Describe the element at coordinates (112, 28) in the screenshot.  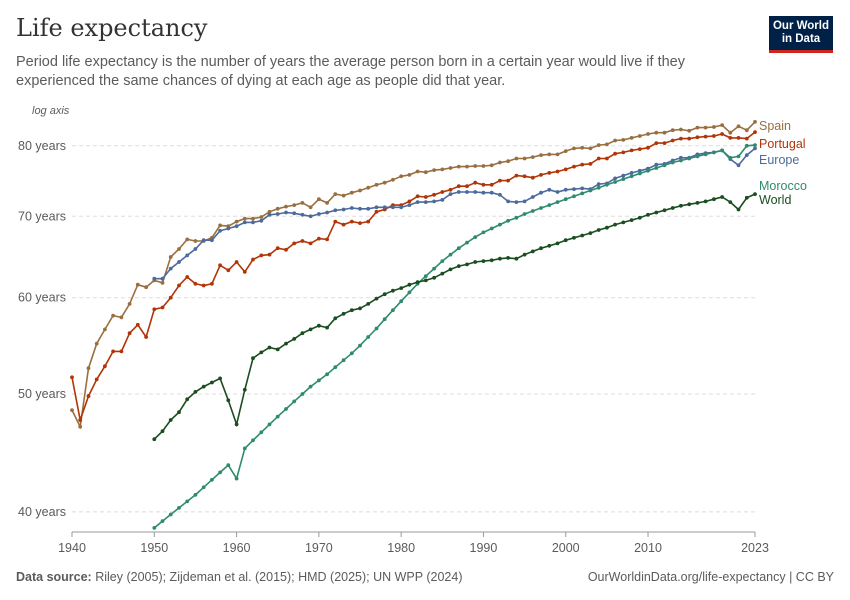
I see `chart-title: Life expectancy` at that location.